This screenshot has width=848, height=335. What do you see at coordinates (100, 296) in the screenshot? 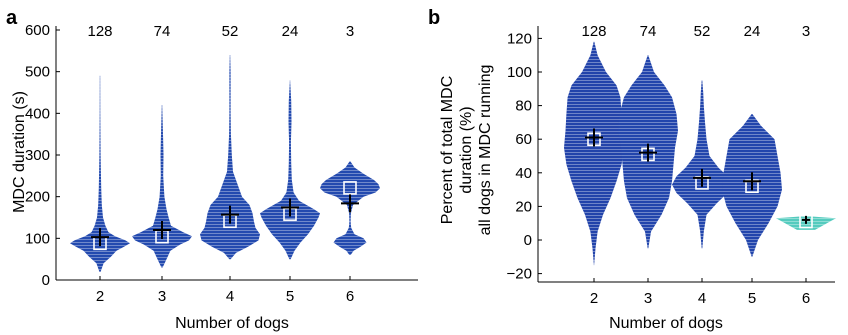
I see `x-tick-label-a: 2` at bounding box center [100, 296].